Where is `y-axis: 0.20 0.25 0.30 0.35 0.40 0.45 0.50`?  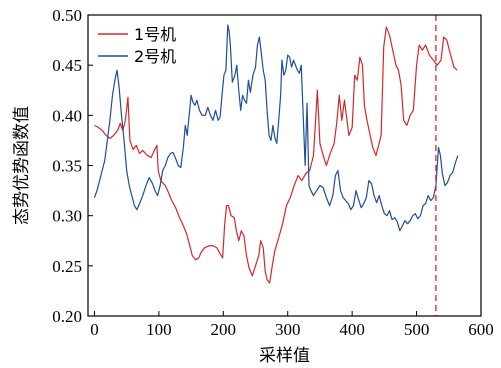 y-axis: 0.20 0.25 0.30 0.35 0.40 0.45 0.50 is located at coordinates (72, 166).